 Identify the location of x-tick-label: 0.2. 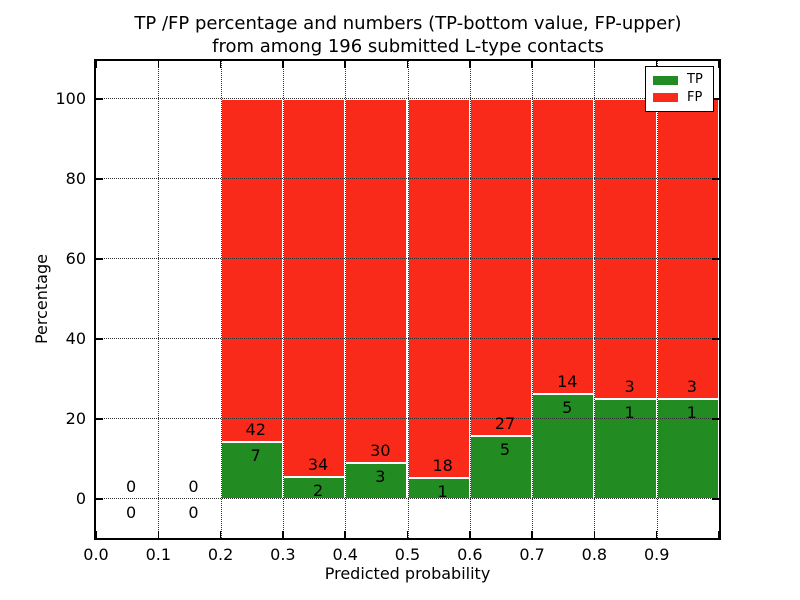
(220, 554).